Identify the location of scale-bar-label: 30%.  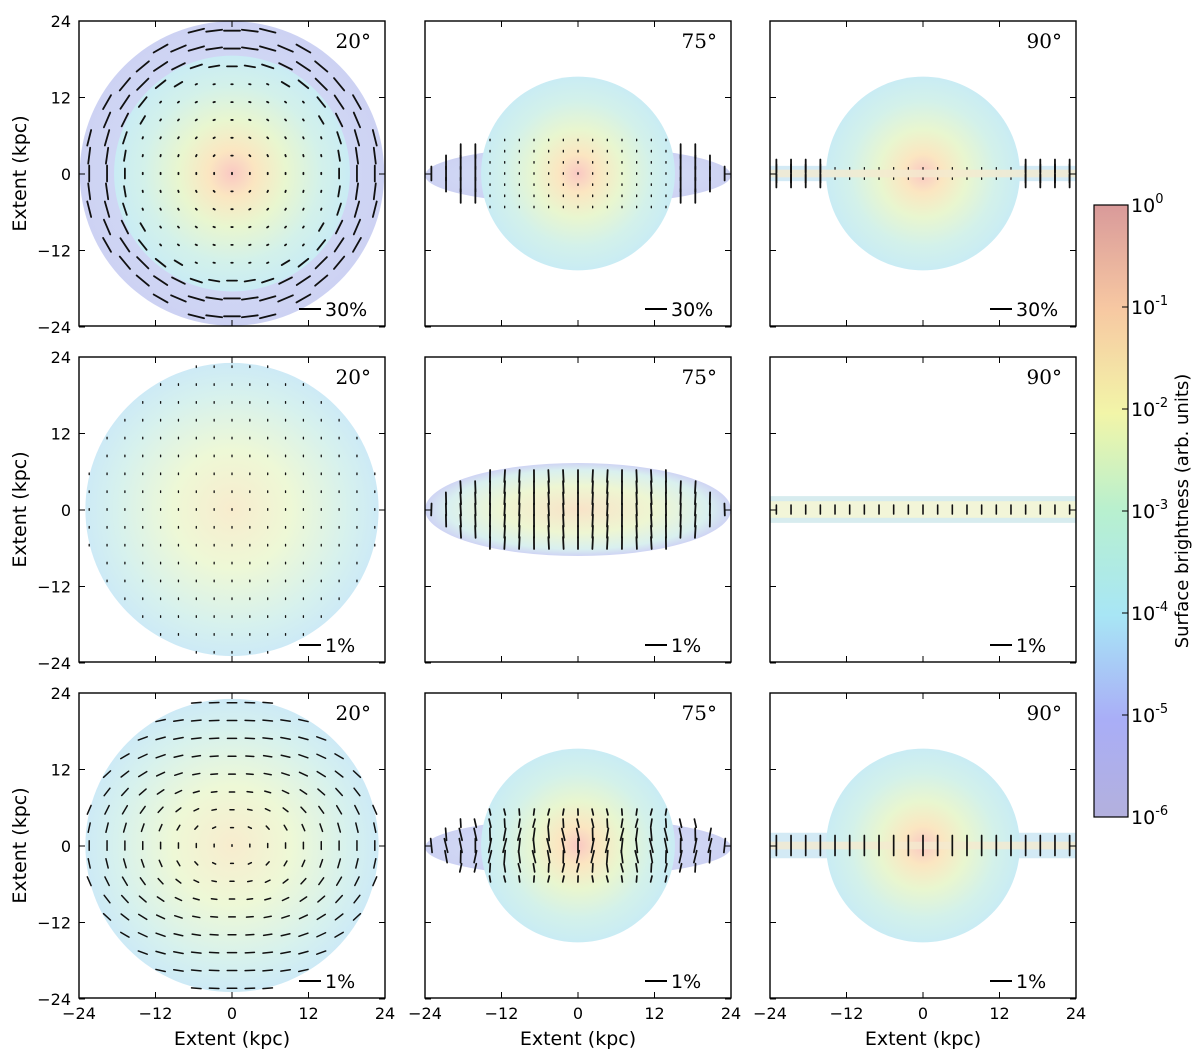
(1037, 310).